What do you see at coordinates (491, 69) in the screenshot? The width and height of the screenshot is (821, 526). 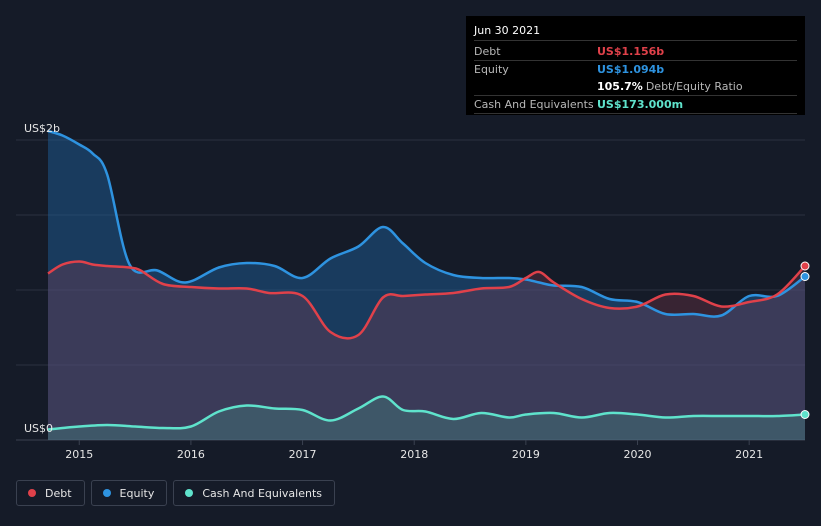 I see `tooltip-label: Equity` at bounding box center [491, 69].